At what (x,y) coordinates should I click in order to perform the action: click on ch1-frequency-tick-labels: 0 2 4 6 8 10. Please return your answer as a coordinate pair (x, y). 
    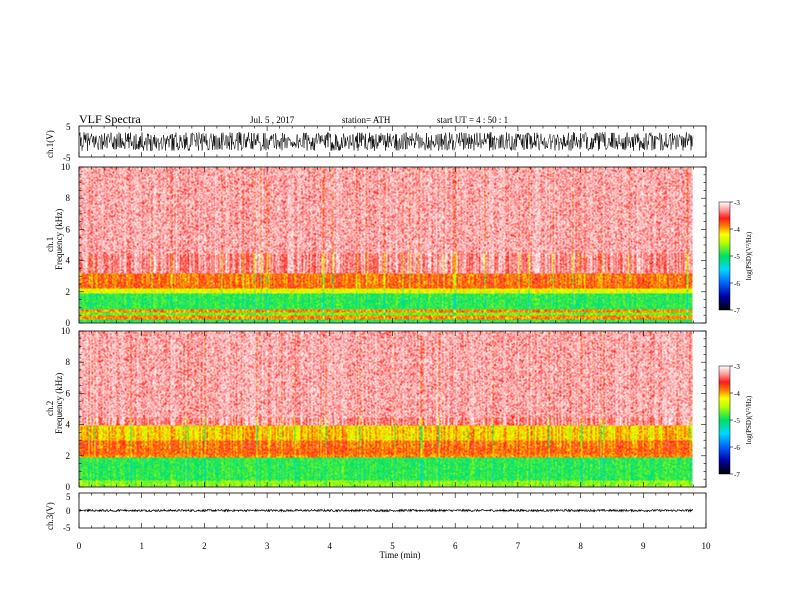
    Looking at the image, I should click on (66, 245).